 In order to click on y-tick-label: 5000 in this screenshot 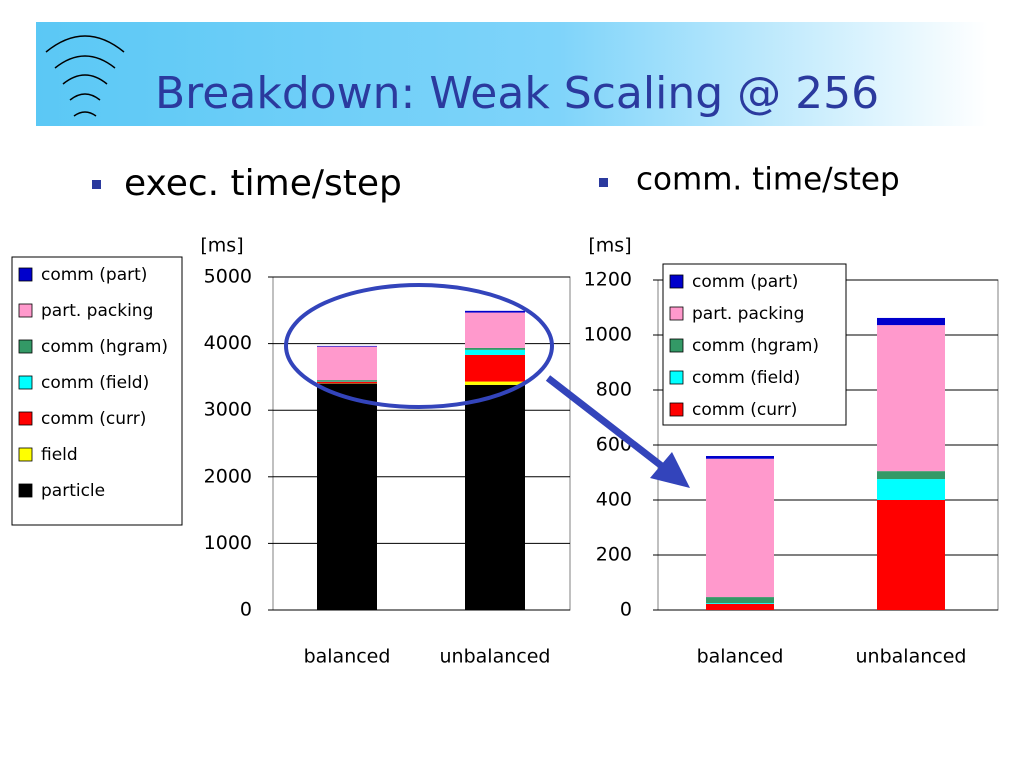, I will do `click(228, 277)`.